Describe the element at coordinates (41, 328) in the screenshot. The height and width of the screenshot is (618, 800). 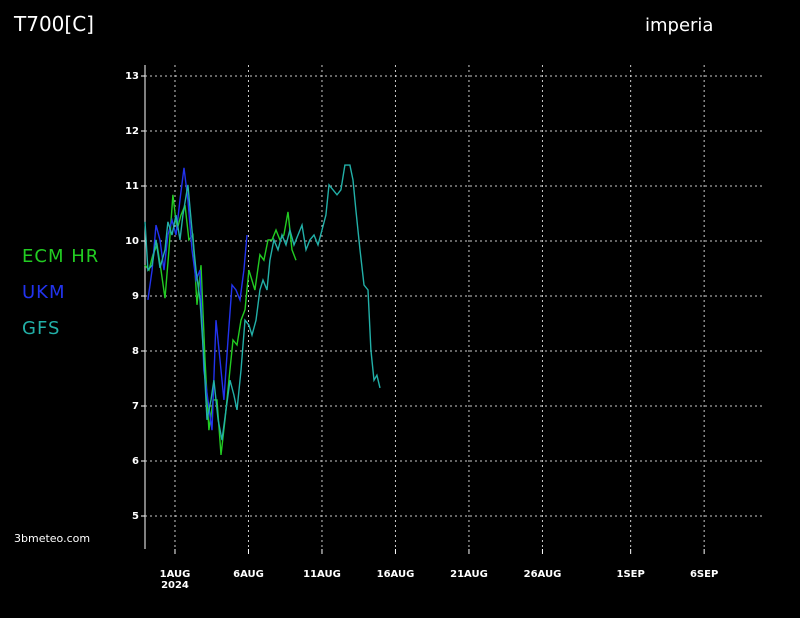
I see `legend-entry: GFS` at that location.